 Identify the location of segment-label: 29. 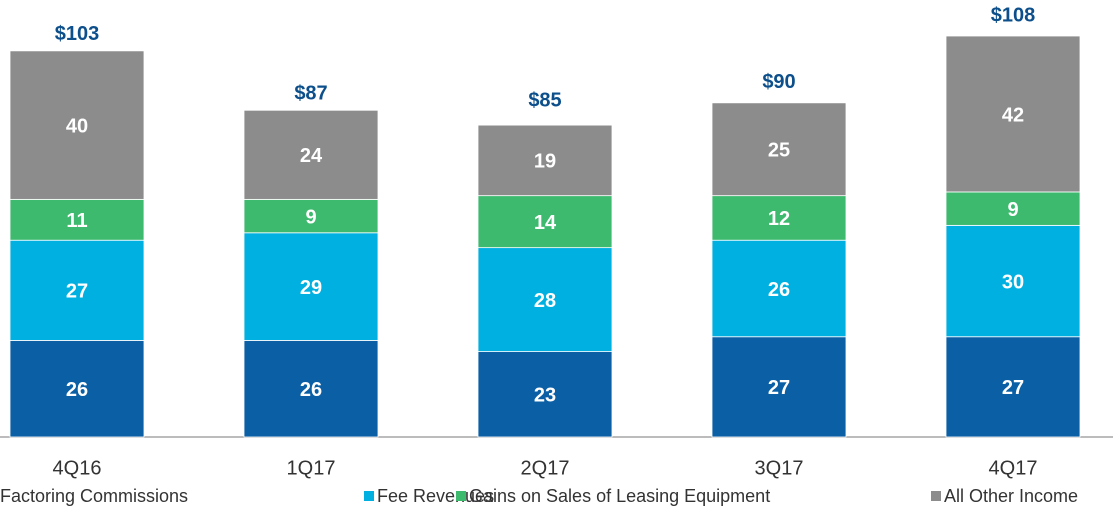
(311, 288).